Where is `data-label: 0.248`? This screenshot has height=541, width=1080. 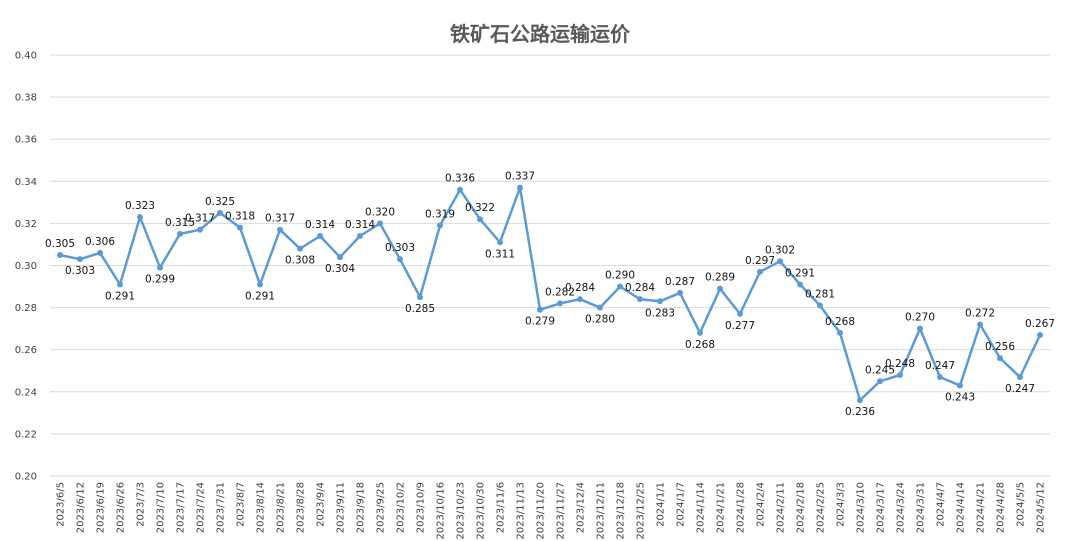
data-label: 0.248 is located at coordinates (900, 364).